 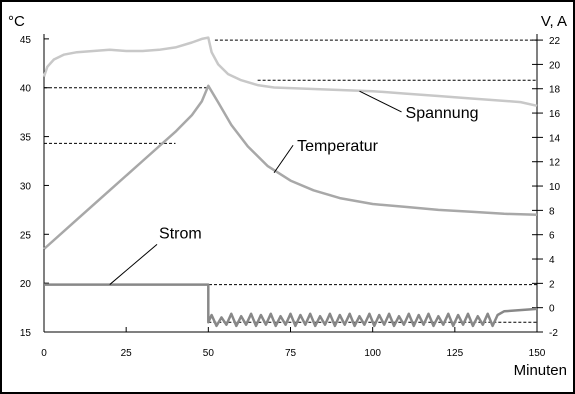 What do you see at coordinates (283, 159) in the screenshot?
I see `annotation-leader-temperatur` at bounding box center [283, 159].